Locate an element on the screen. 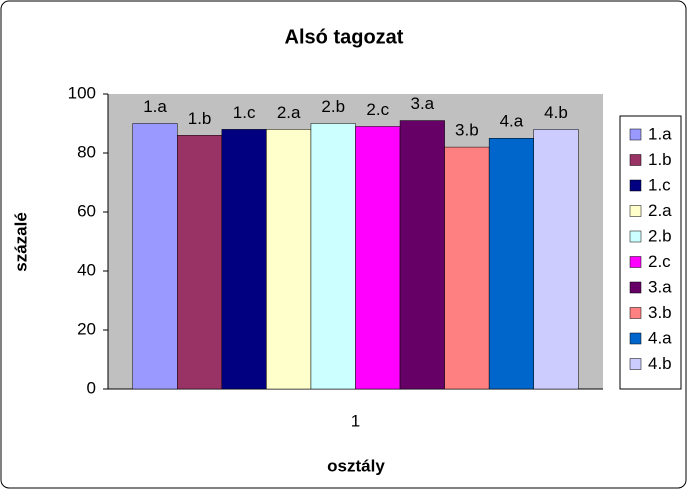  chart-title: Alsó tagozat is located at coordinates (344, 37).